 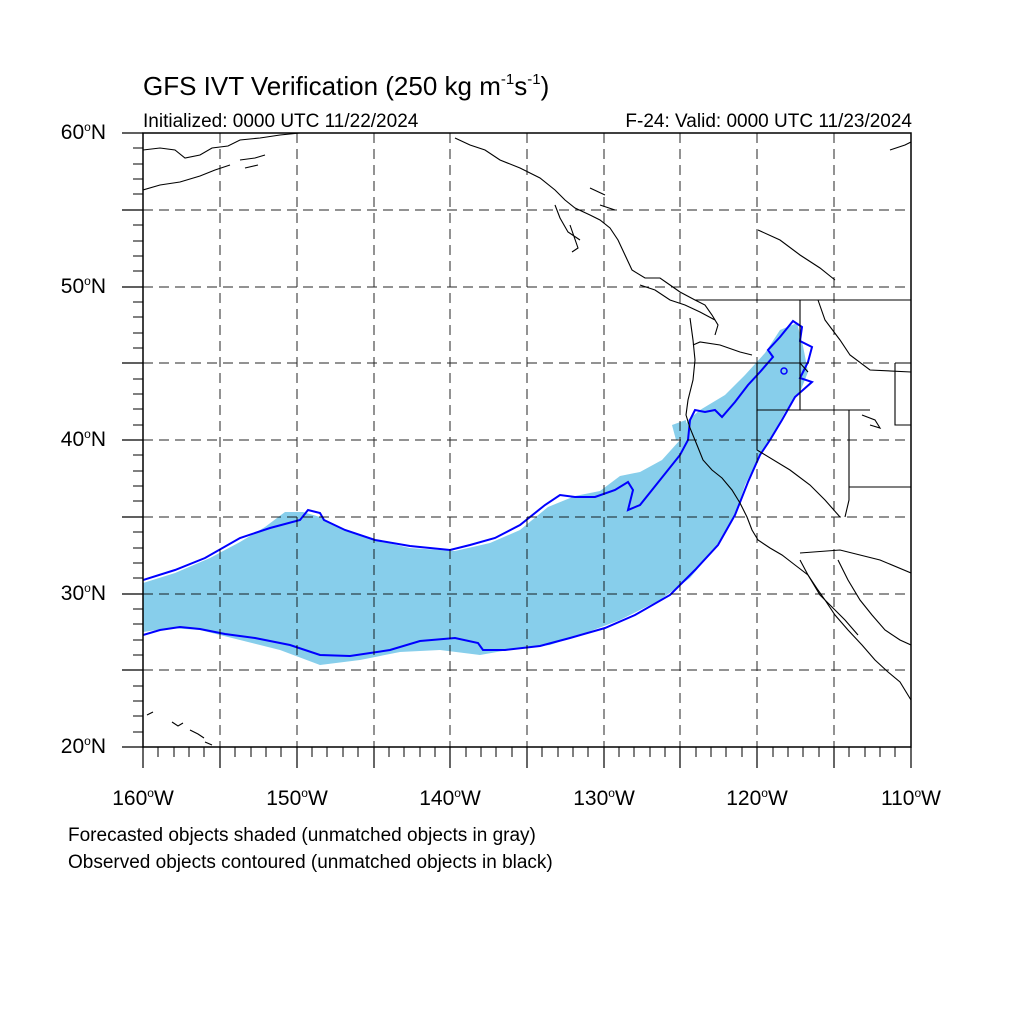 What do you see at coordinates (911, 798) in the screenshot?
I see `lon-label-110w: 110oW` at bounding box center [911, 798].